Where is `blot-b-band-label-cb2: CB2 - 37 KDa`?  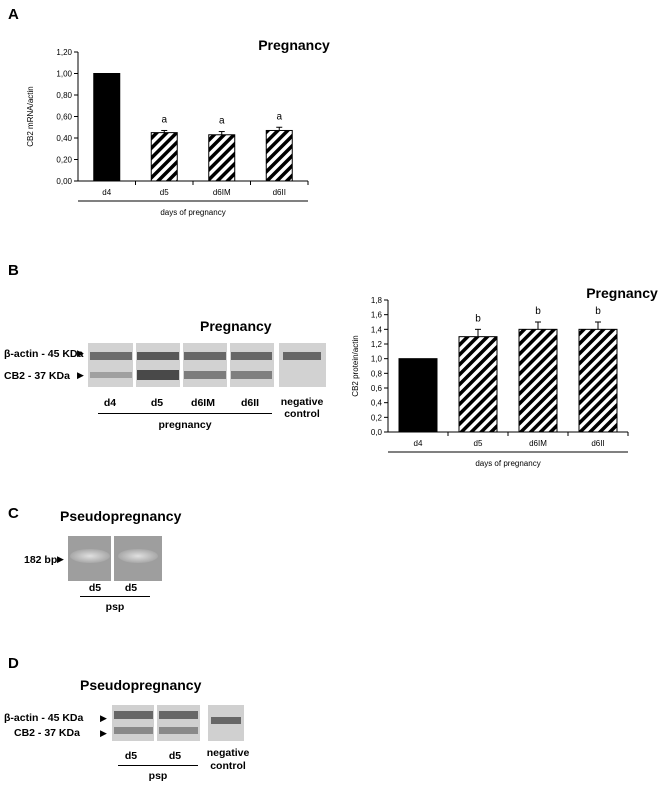 blot-b-band-label-cb2: CB2 - 37 KDa is located at coordinates (37, 376).